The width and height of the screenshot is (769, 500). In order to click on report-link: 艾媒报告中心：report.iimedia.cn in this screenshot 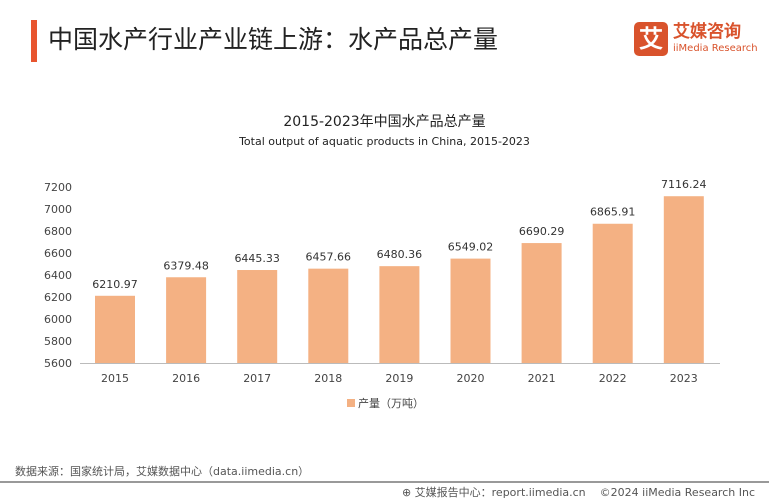, I will do `click(500, 492)`.